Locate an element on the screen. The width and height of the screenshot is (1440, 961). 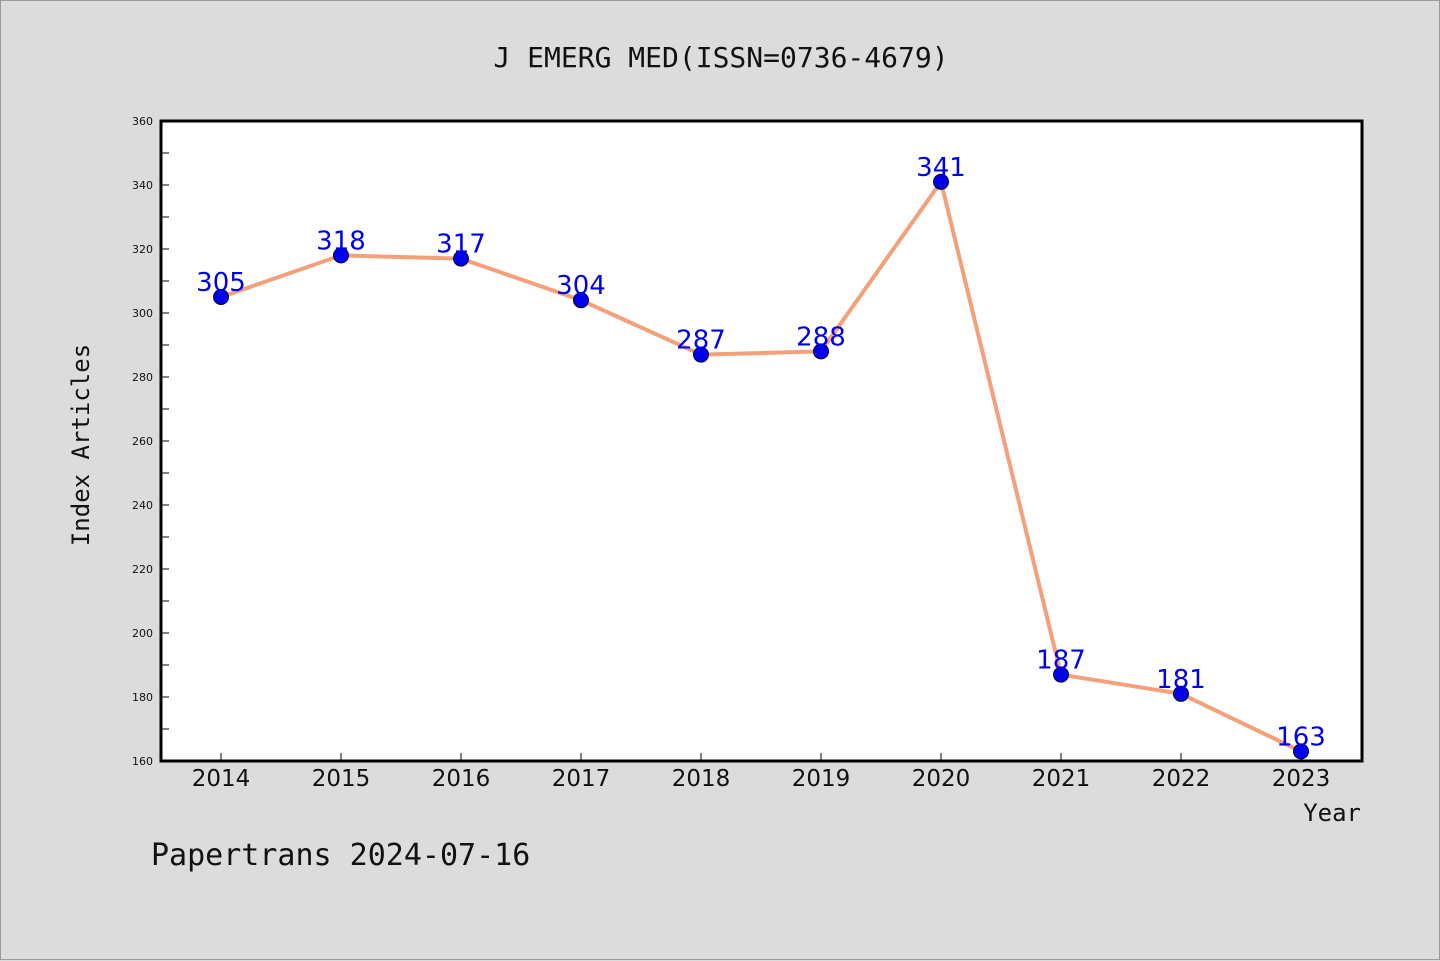
y-axis-label: Index Articles is located at coordinates (81, 445).